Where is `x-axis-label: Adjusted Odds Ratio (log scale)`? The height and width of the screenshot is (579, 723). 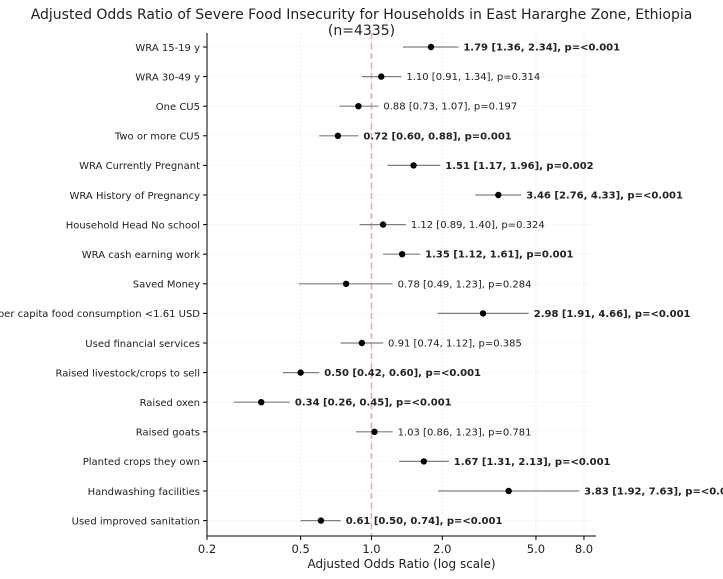 x-axis-label: Adjusted Odds Ratio (log scale) is located at coordinates (401, 564).